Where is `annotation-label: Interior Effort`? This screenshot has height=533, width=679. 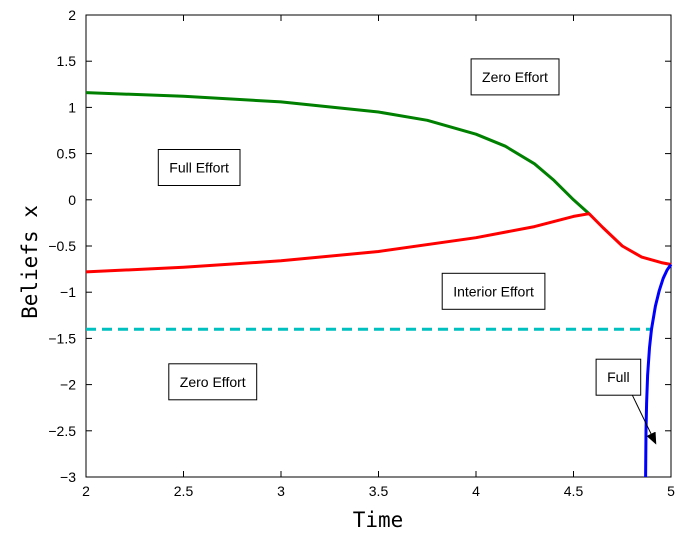
annotation-label: Interior Effort is located at coordinates (493, 291).